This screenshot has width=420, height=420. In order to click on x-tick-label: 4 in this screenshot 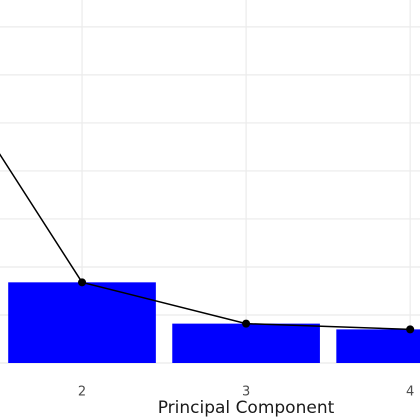, I will do `click(410, 392)`.